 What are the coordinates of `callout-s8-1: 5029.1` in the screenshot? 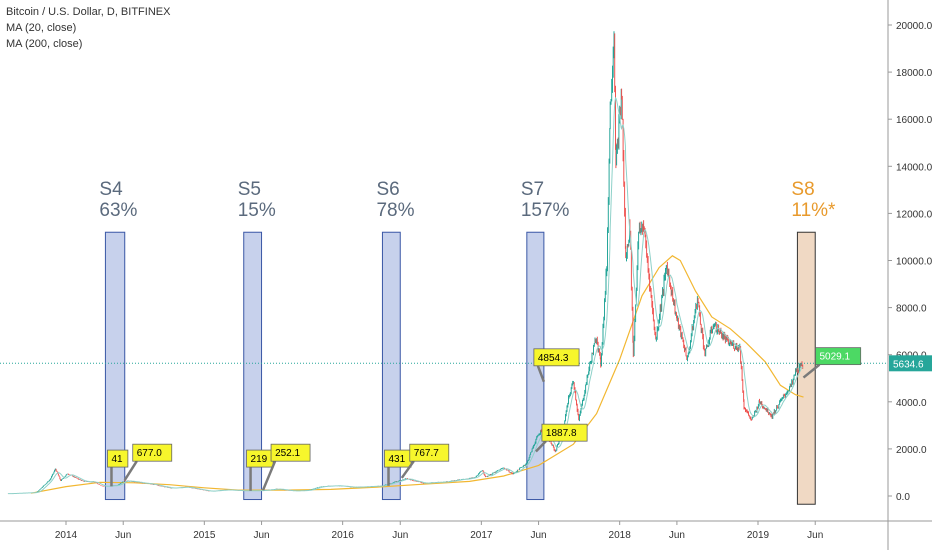 It's located at (832, 363).